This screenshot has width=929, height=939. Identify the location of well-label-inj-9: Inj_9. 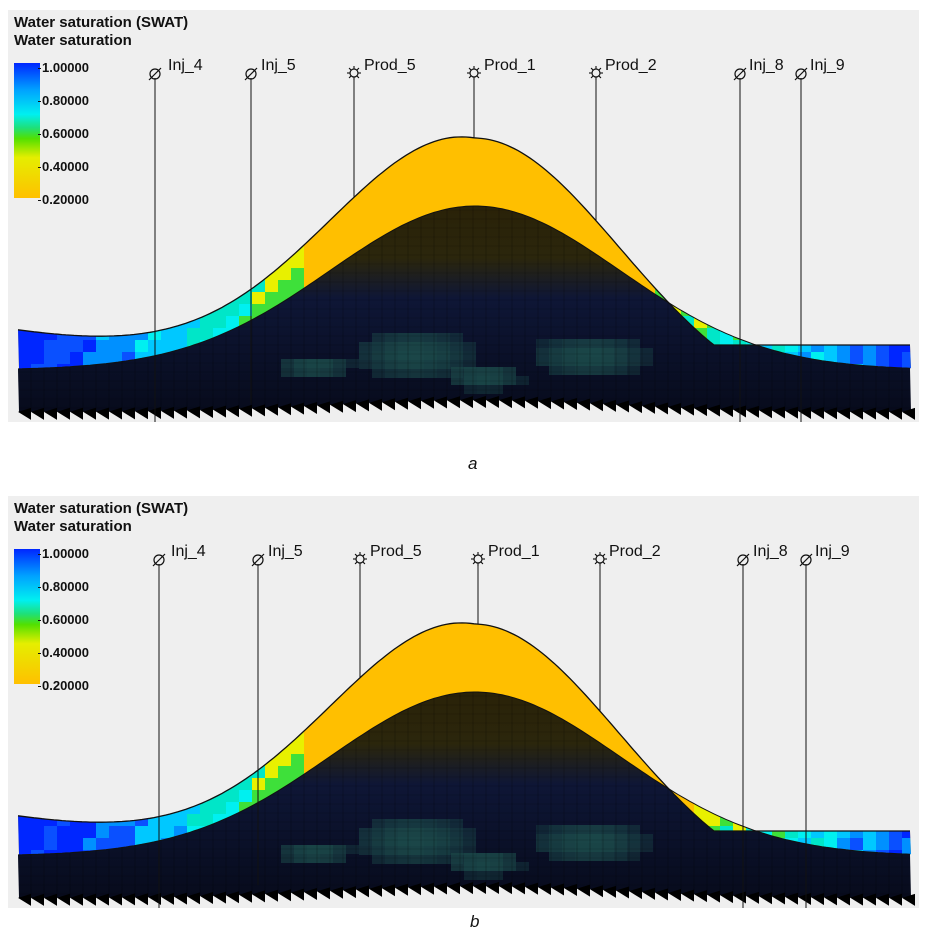
(832, 551).